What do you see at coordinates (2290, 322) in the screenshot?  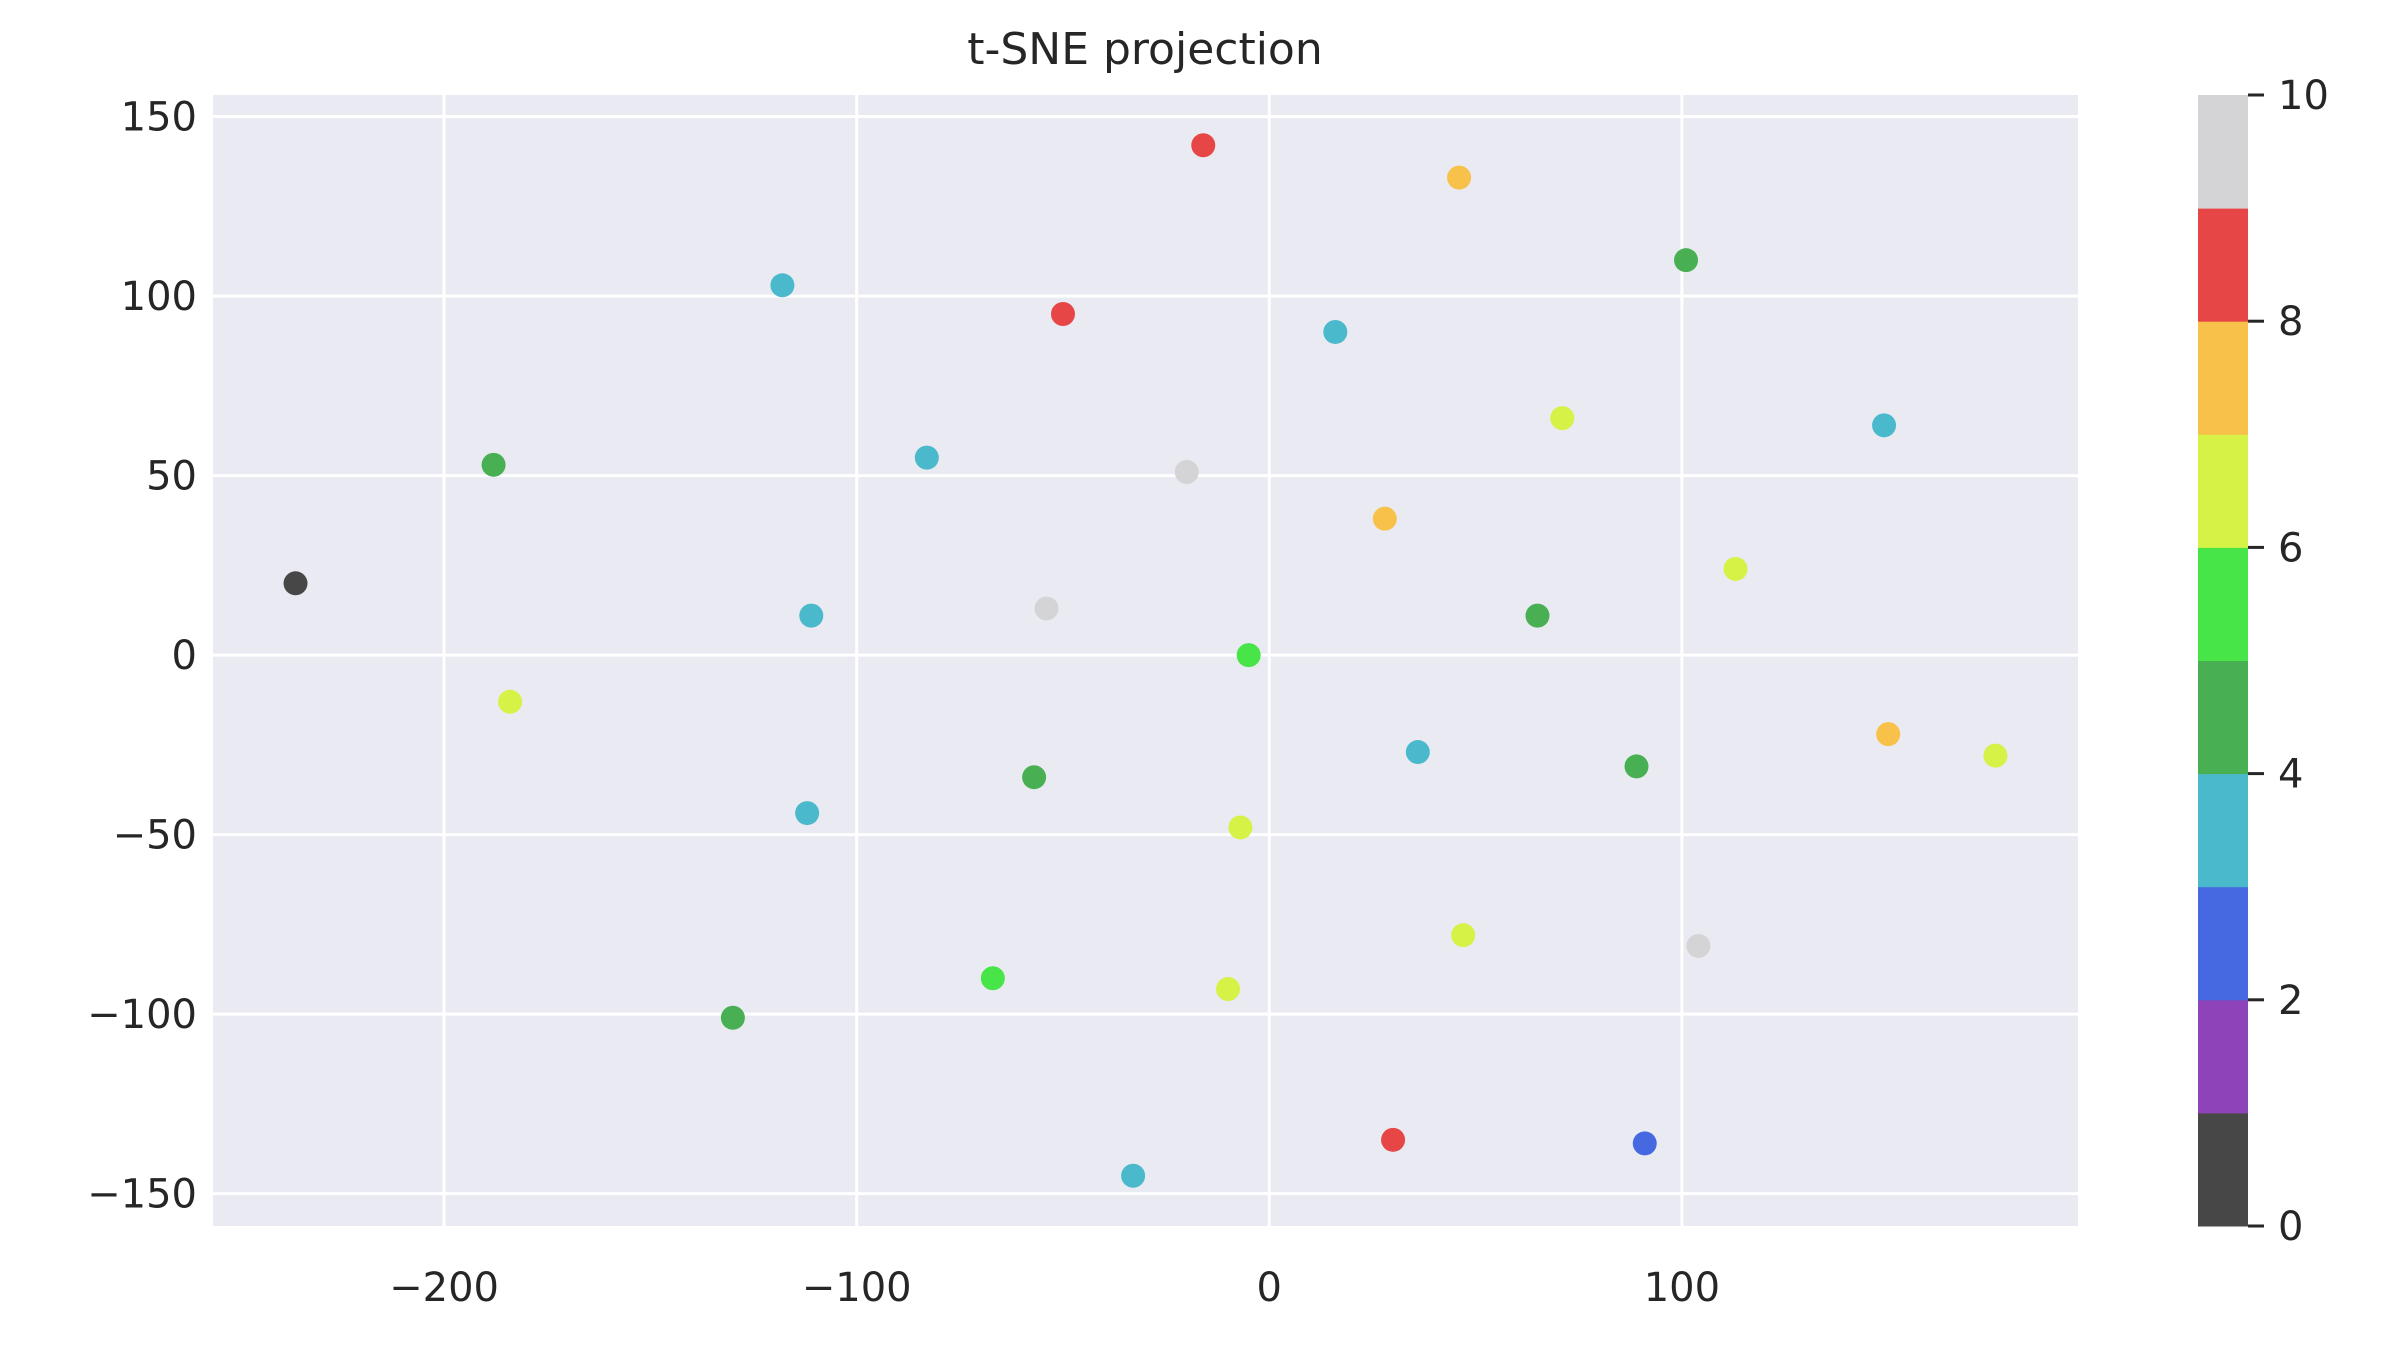 I see `colorbar-tick-label: 8` at bounding box center [2290, 322].